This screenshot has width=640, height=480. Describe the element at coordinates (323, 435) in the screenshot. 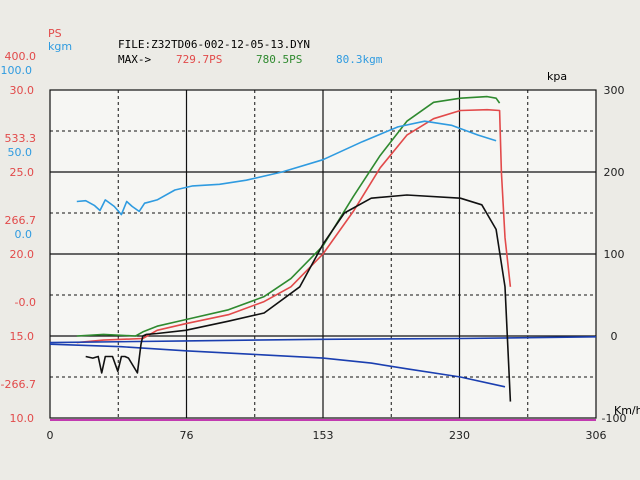

I see `x-tick-label: 153` at that location.